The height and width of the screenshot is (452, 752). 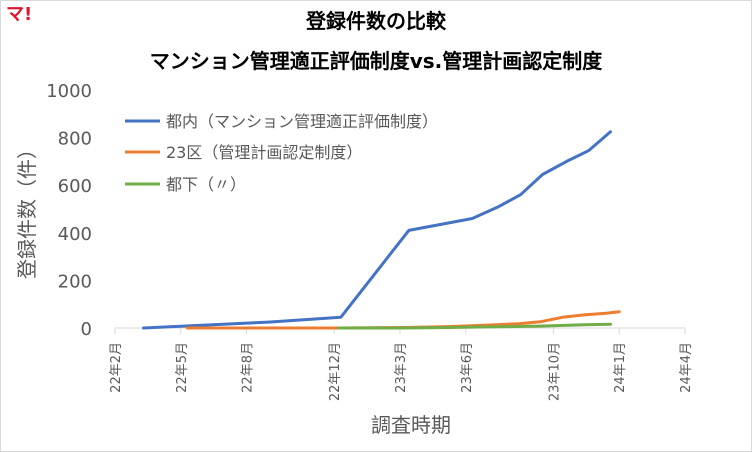 What do you see at coordinates (75, 186) in the screenshot?
I see `y-tick-label-3: 600` at bounding box center [75, 186].